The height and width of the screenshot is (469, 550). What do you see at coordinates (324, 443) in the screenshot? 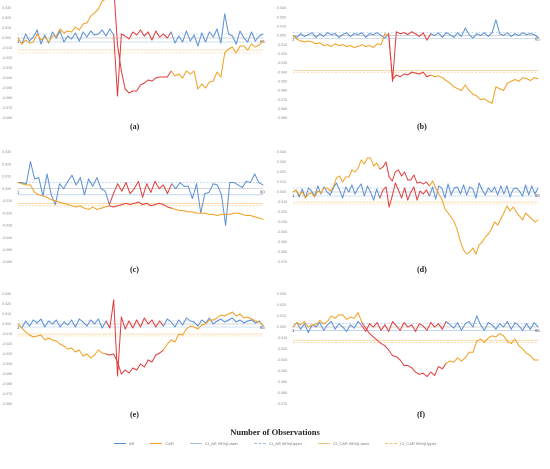
I see `legend-swatch-ci-car-lower` at bounding box center [324, 443].